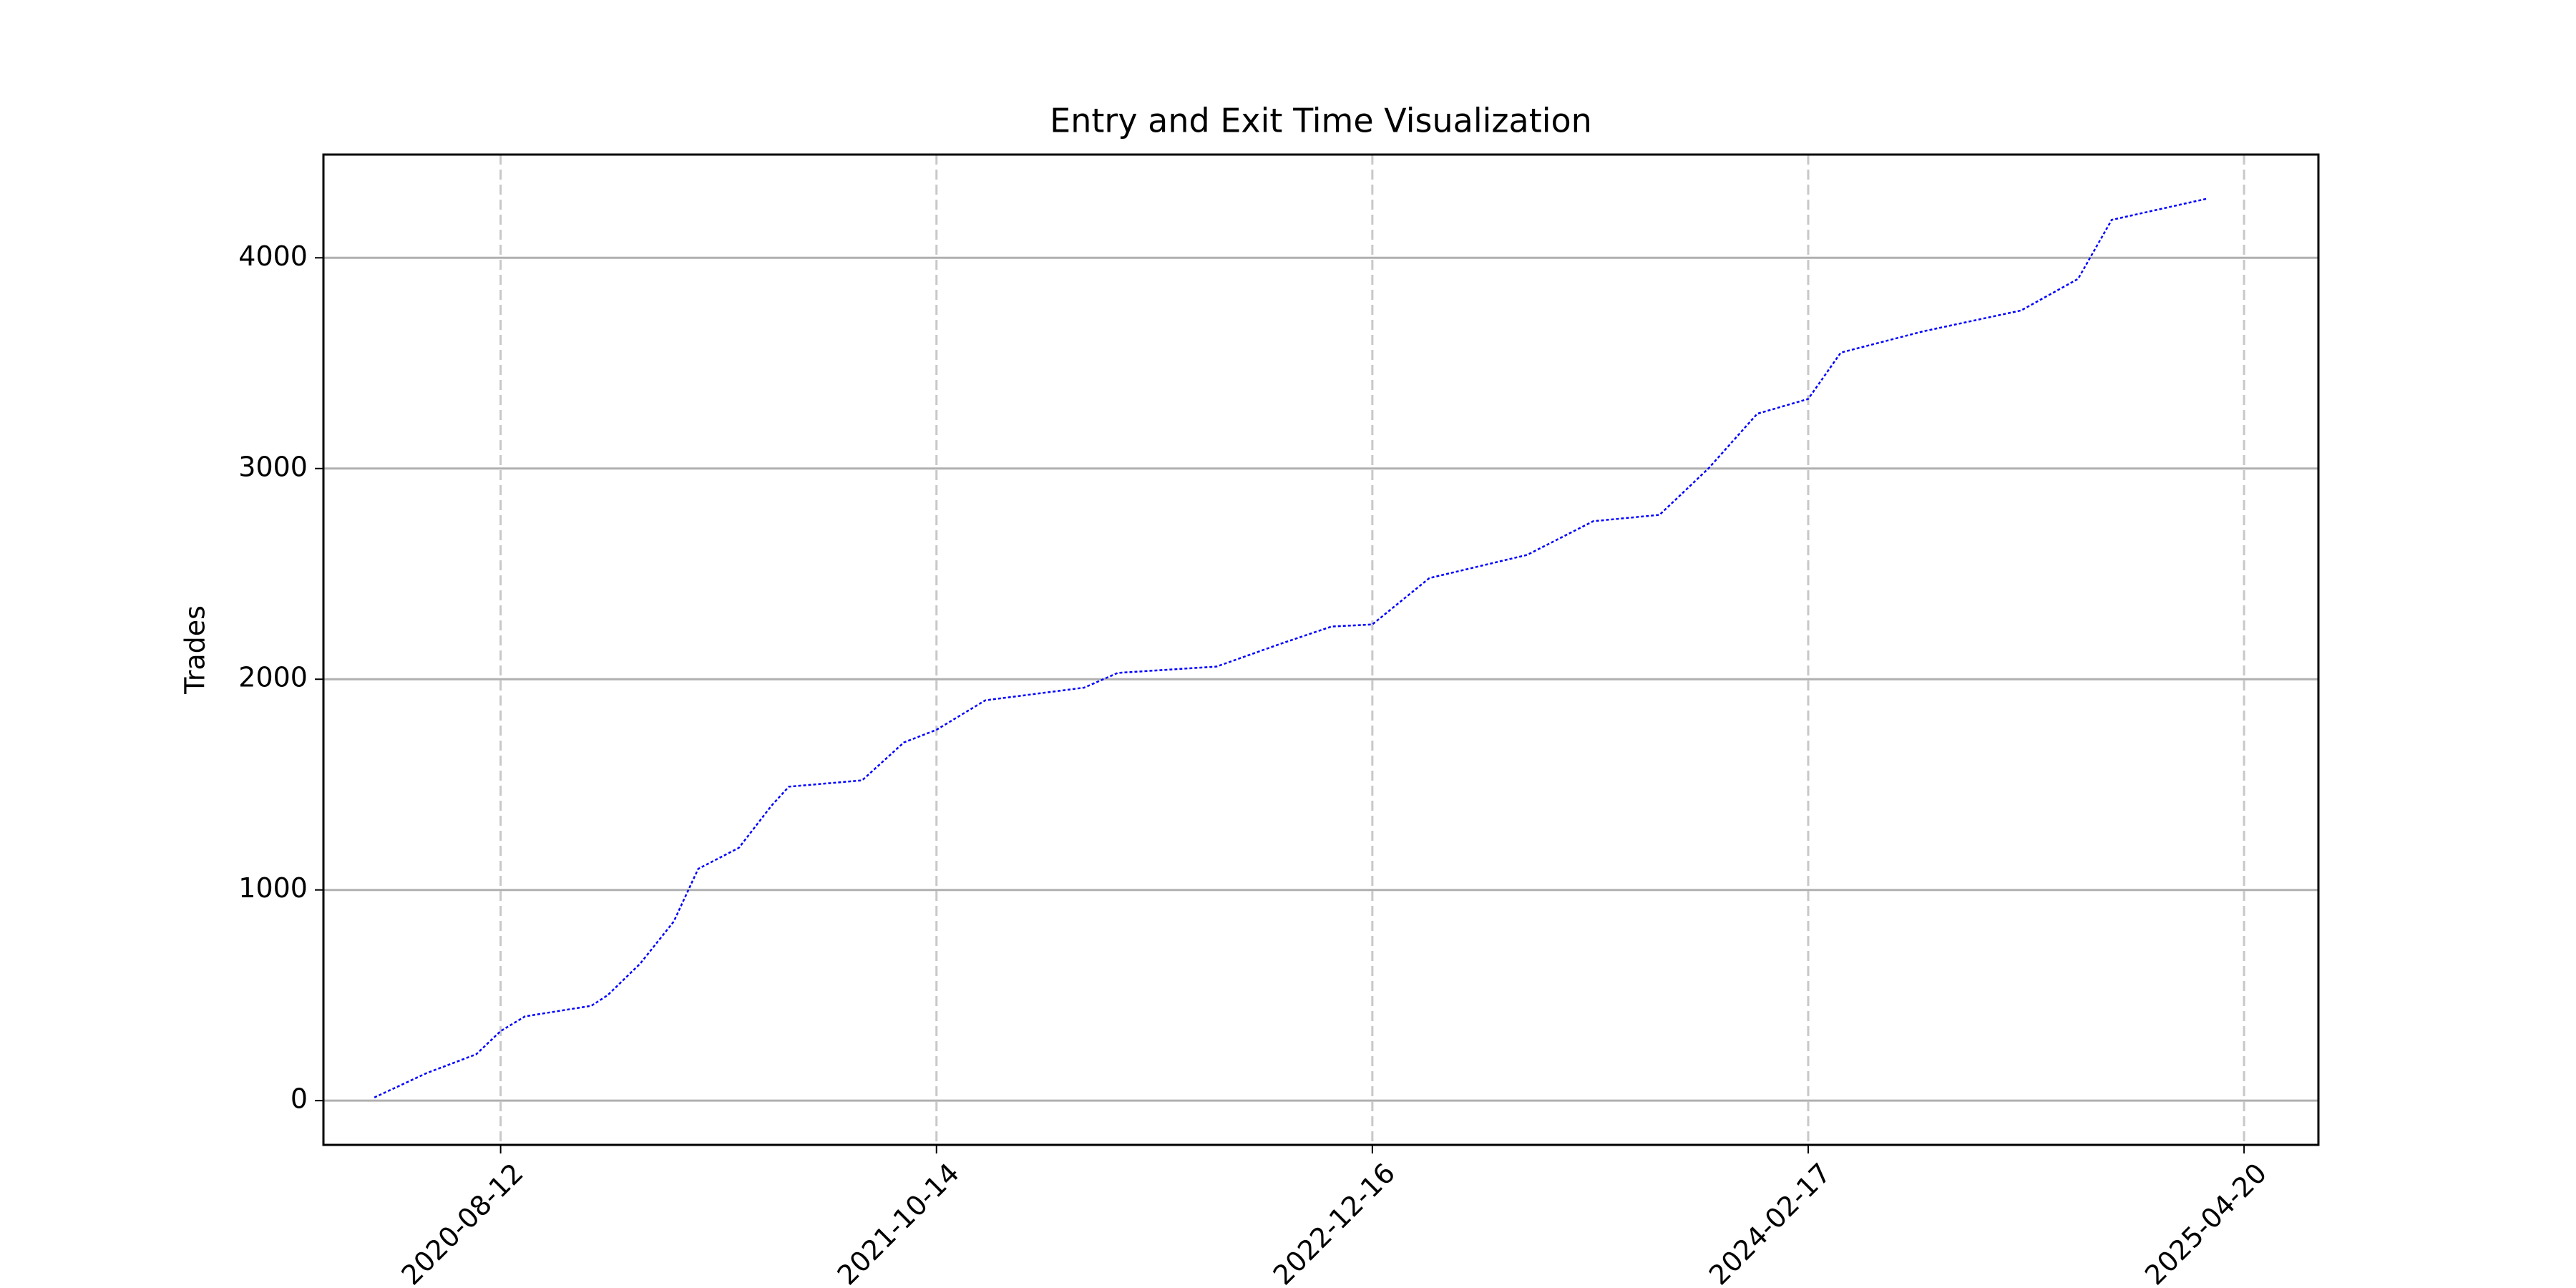 Image resolution: width=2576 pixels, height=1288 pixels. I want to click on y-axis-label: Trades, so click(195, 650).